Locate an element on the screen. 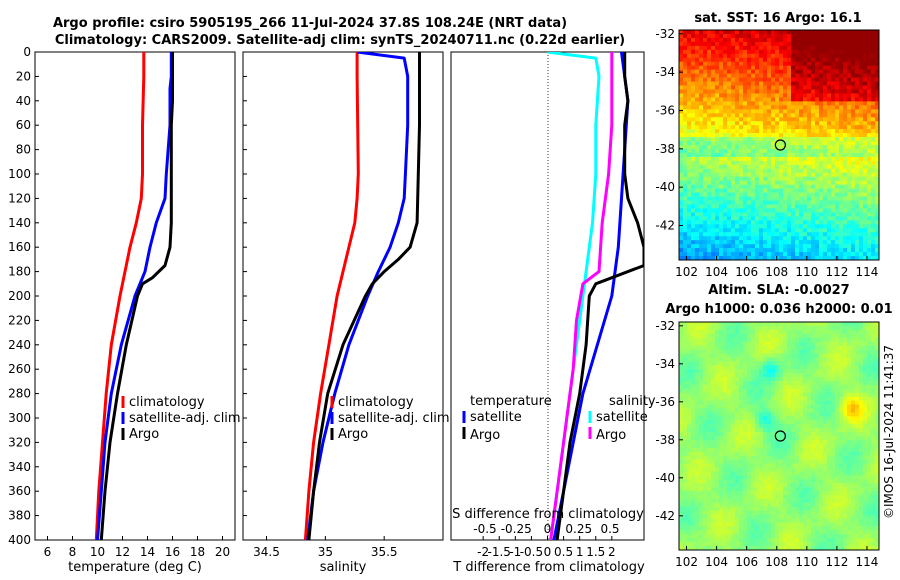 This screenshot has height=580, width=900. legend-label-satellite: satellite-adj. clim is located at coordinates (394, 418).